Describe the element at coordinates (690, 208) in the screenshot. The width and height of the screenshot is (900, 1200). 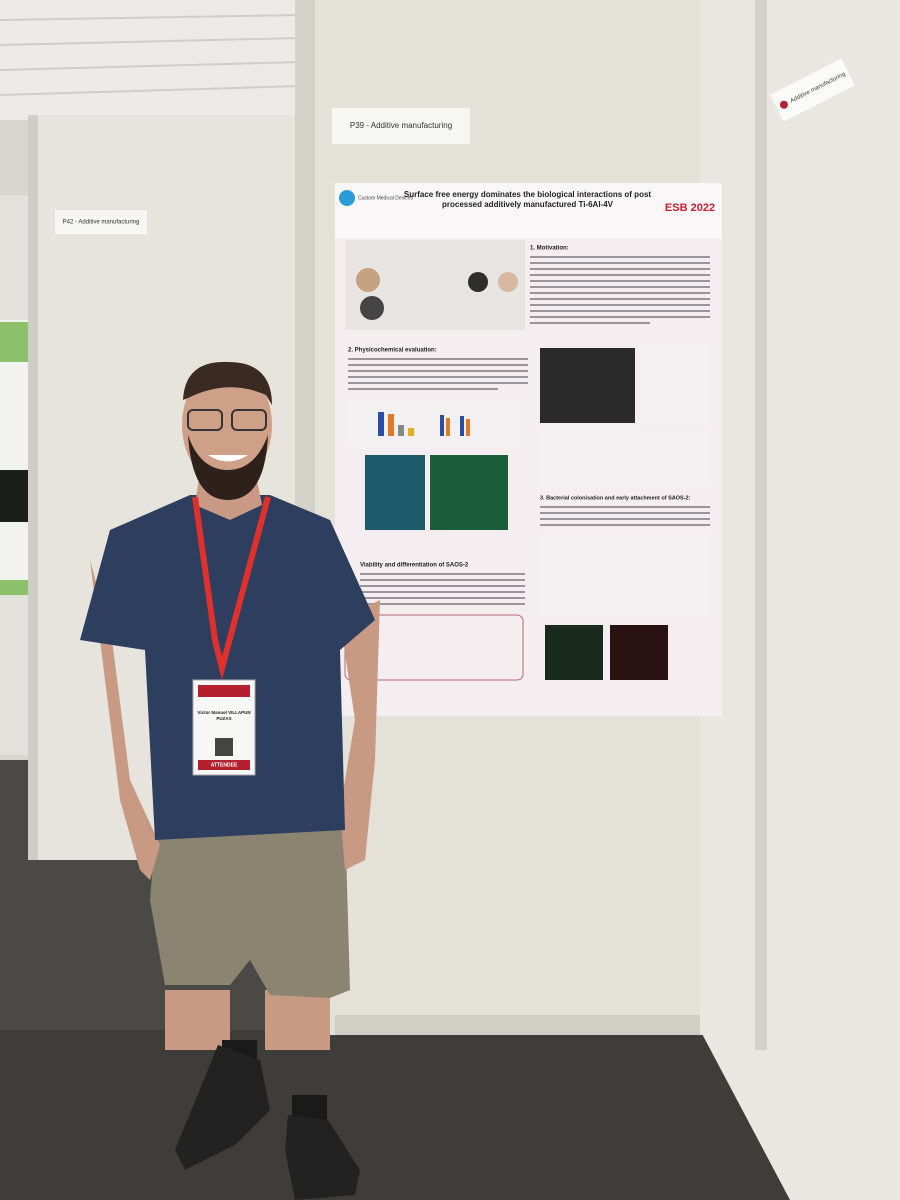
I see `conference-logo: ESB 2022` at that location.